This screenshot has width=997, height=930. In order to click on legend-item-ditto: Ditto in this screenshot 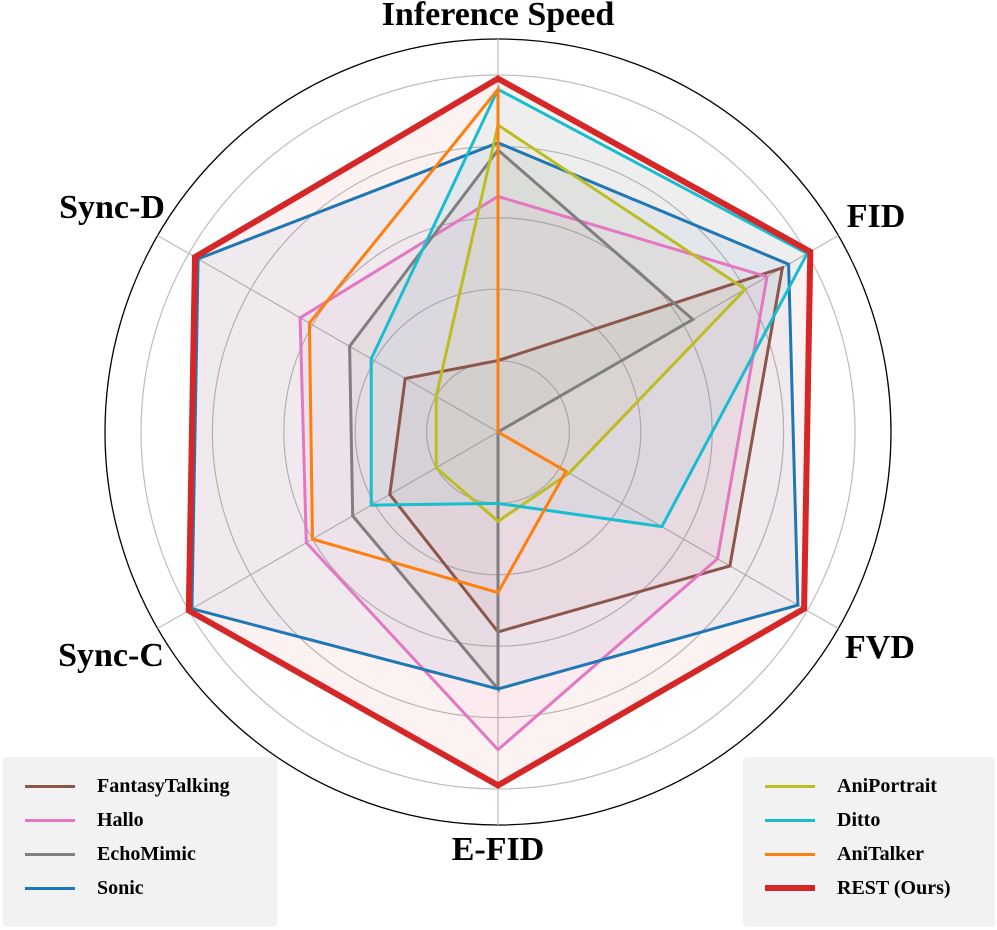, I will do `click(871, 820)`.